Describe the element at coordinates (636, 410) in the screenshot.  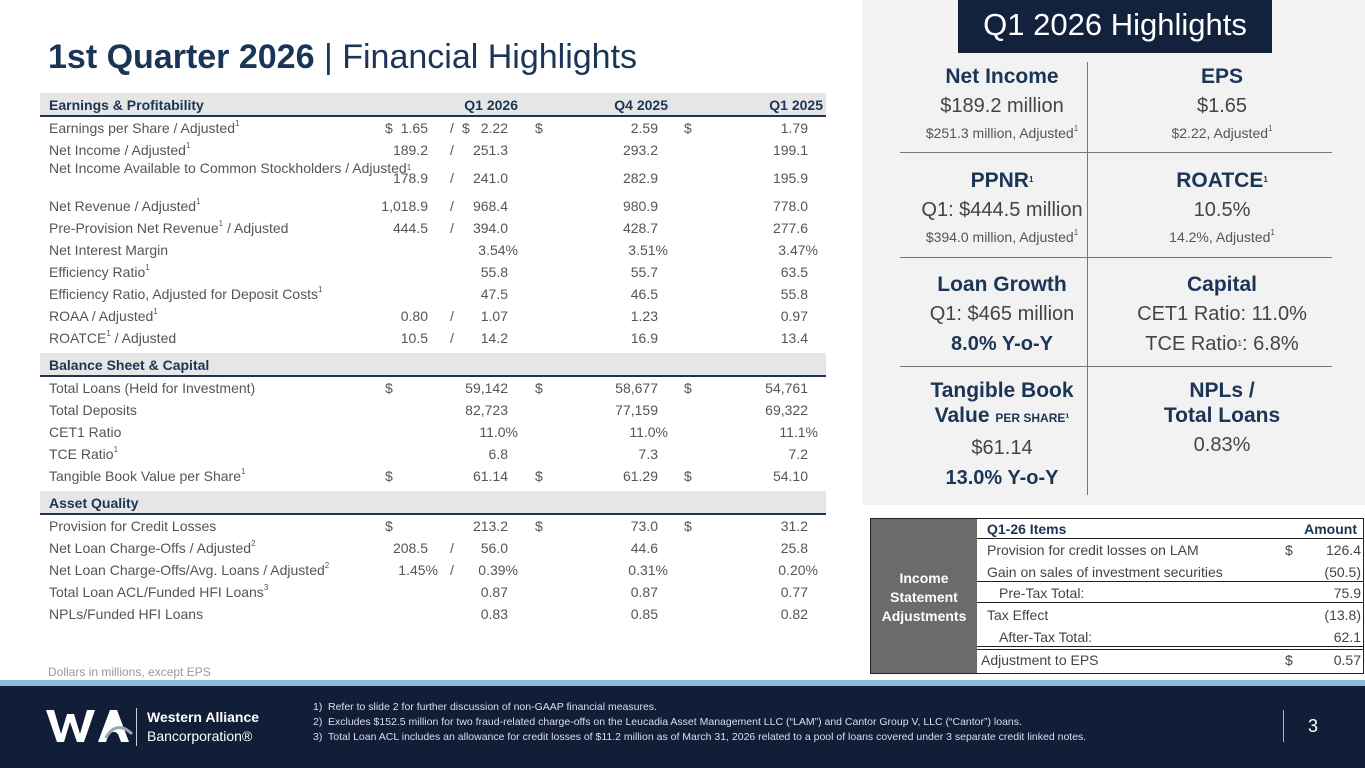
I see `cell-value: 77,159` at that location.